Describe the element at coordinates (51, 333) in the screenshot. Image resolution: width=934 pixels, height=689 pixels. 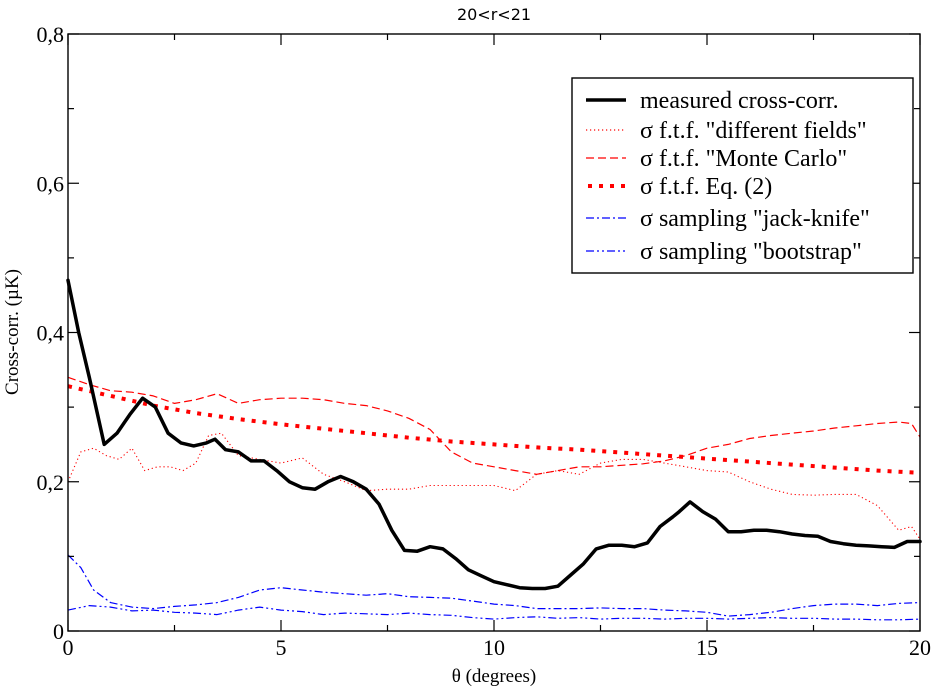
I see `y-tick-label: 0,4` at that location.